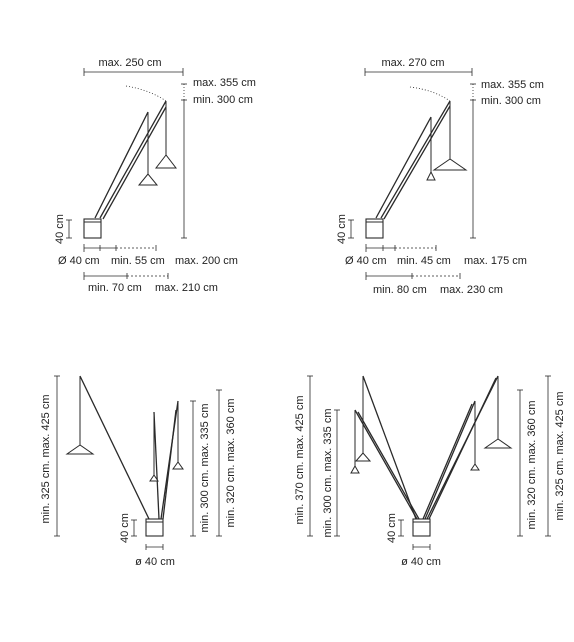 The width and height of the screenshot is (574, 642). I want to click on row-b-max-label: max. 210 cm, so click(186, 288).